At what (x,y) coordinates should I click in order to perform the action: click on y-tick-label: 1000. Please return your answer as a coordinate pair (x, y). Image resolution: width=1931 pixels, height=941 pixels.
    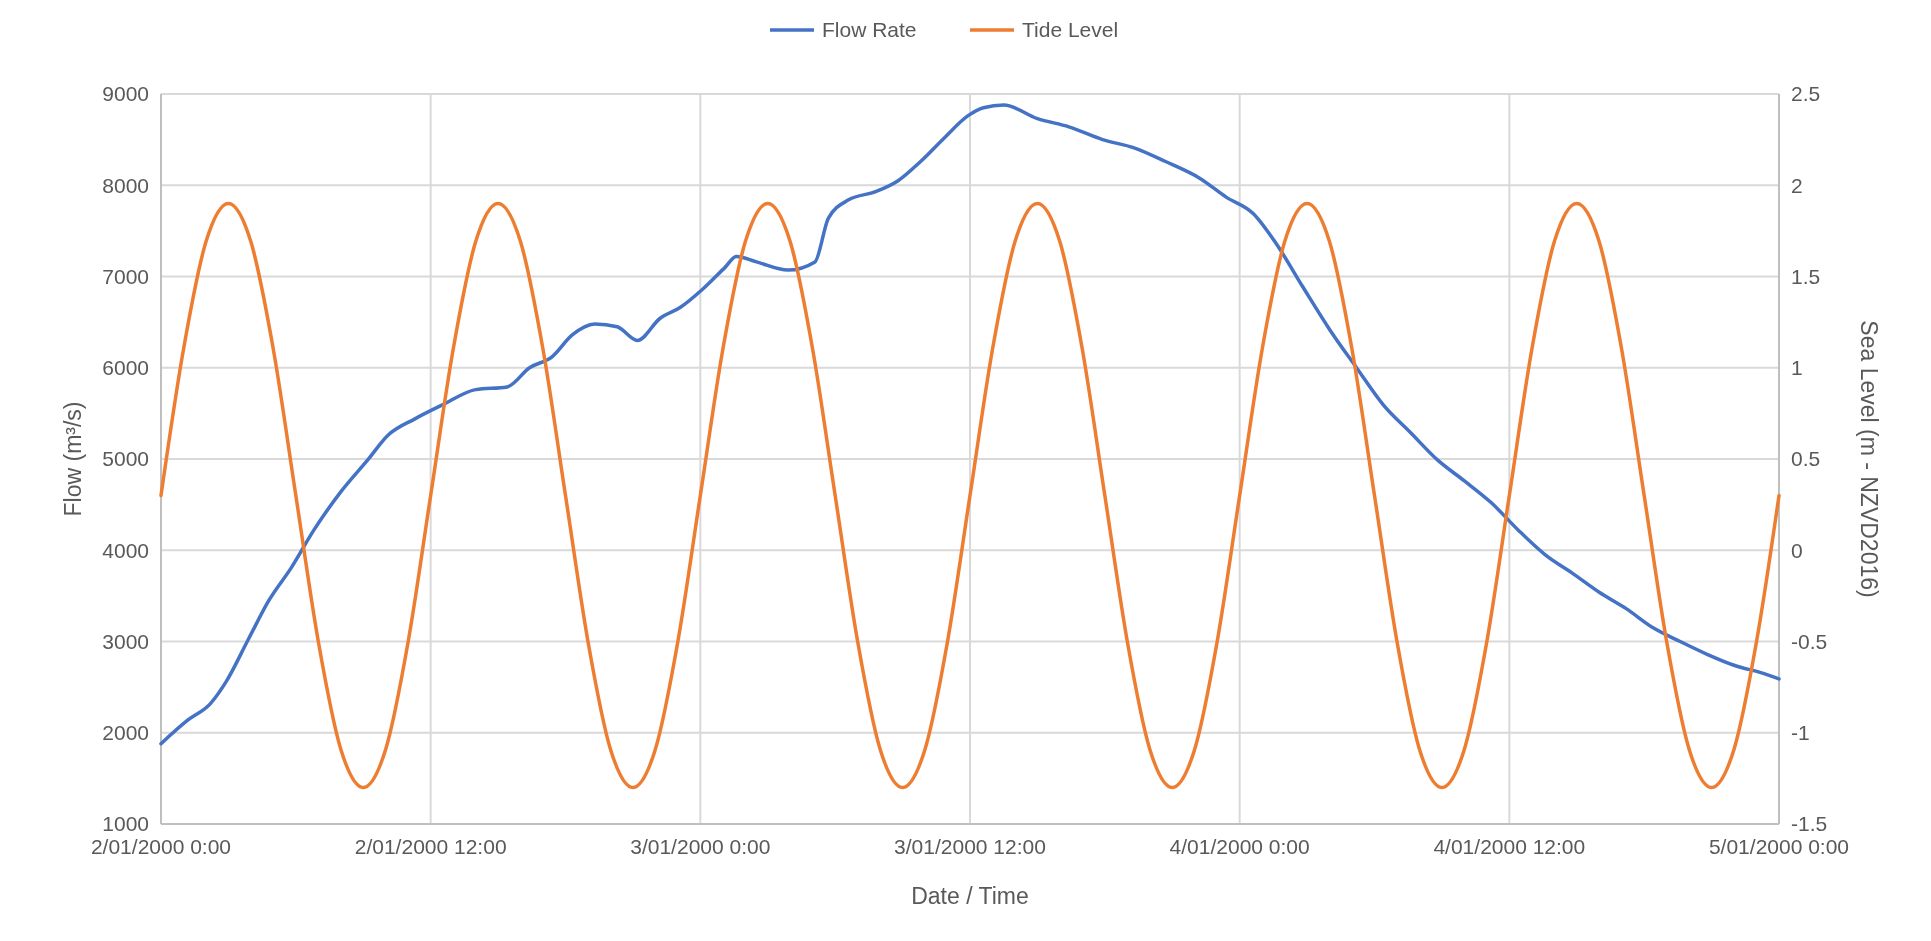
    Looking at the image, I should click on (125, 824).